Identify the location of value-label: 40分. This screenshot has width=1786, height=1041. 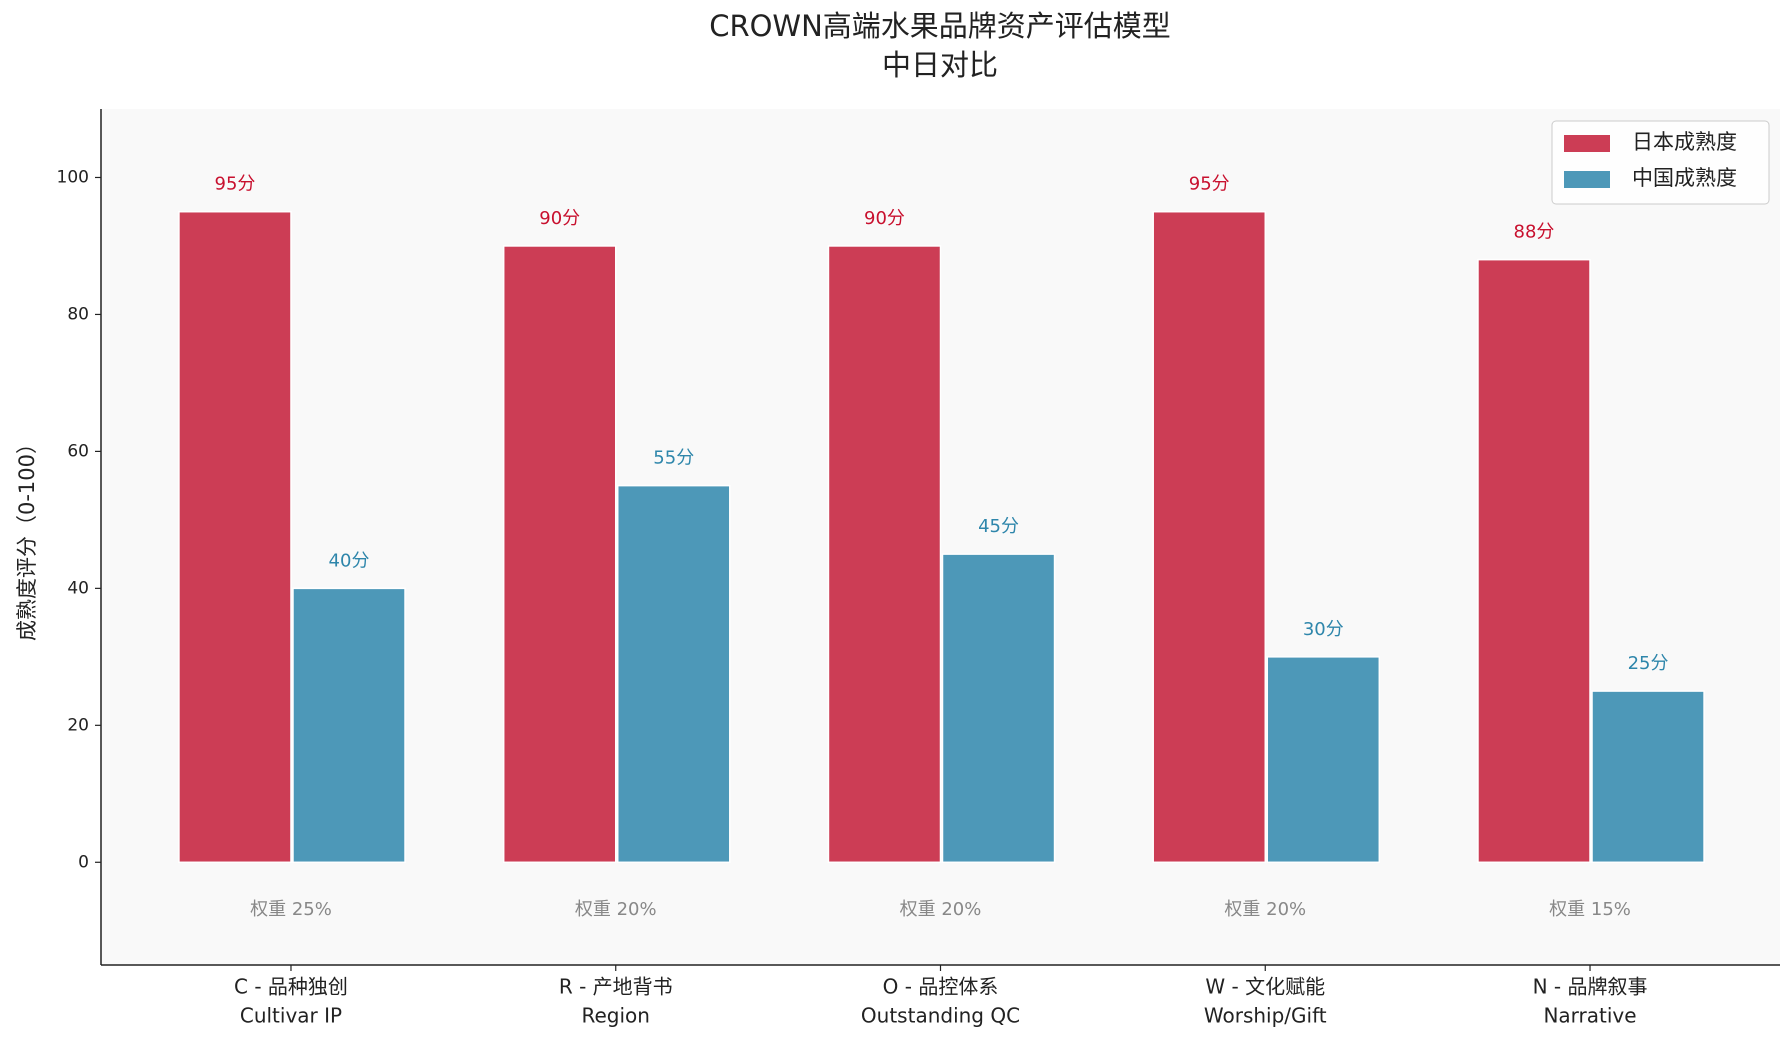
(349, 560).